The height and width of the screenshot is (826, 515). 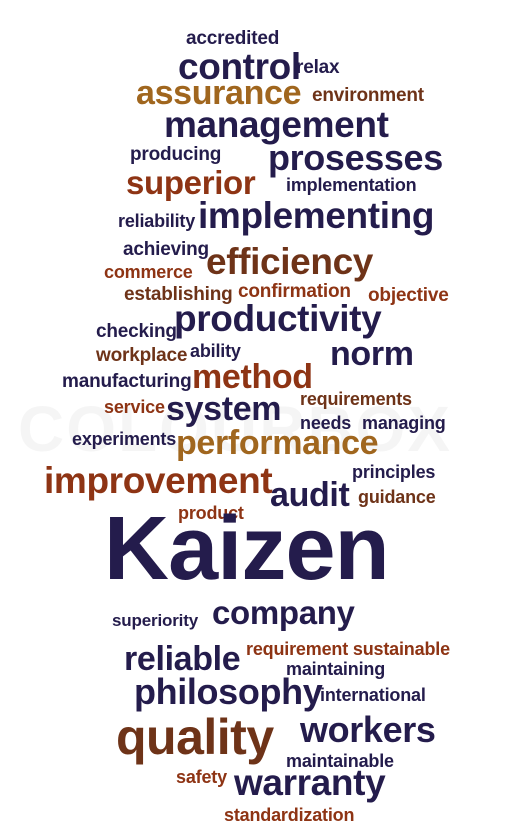 What do you see at coordinates (336, 669) in the screenshot?
I see `word-maintaining: maintaining` at bounding box center [336, 669].